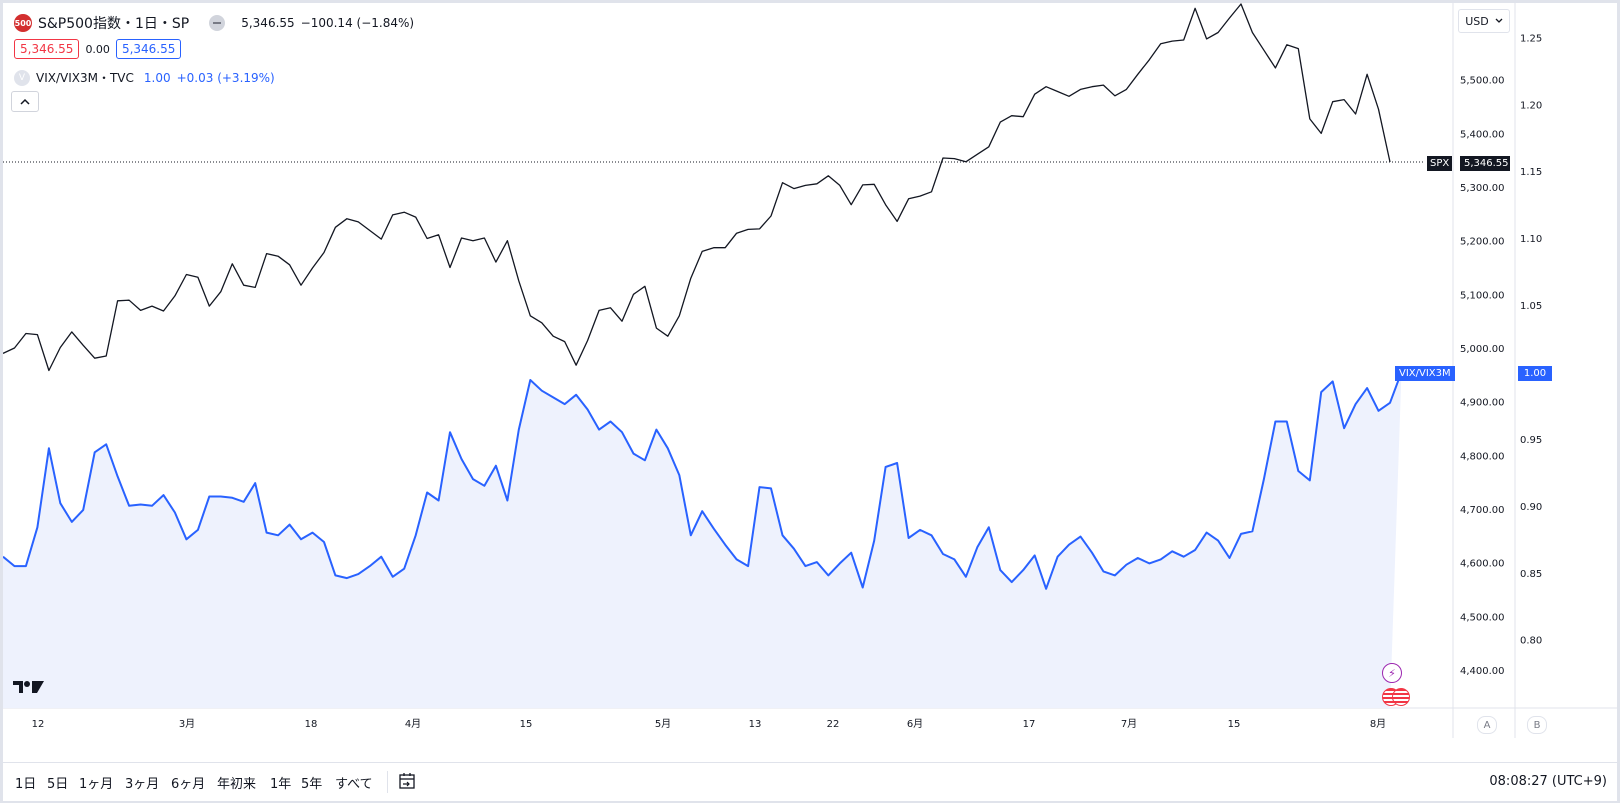  I want to click on spx-axis-tick-label: 5,100.00, so click(1482, 295).